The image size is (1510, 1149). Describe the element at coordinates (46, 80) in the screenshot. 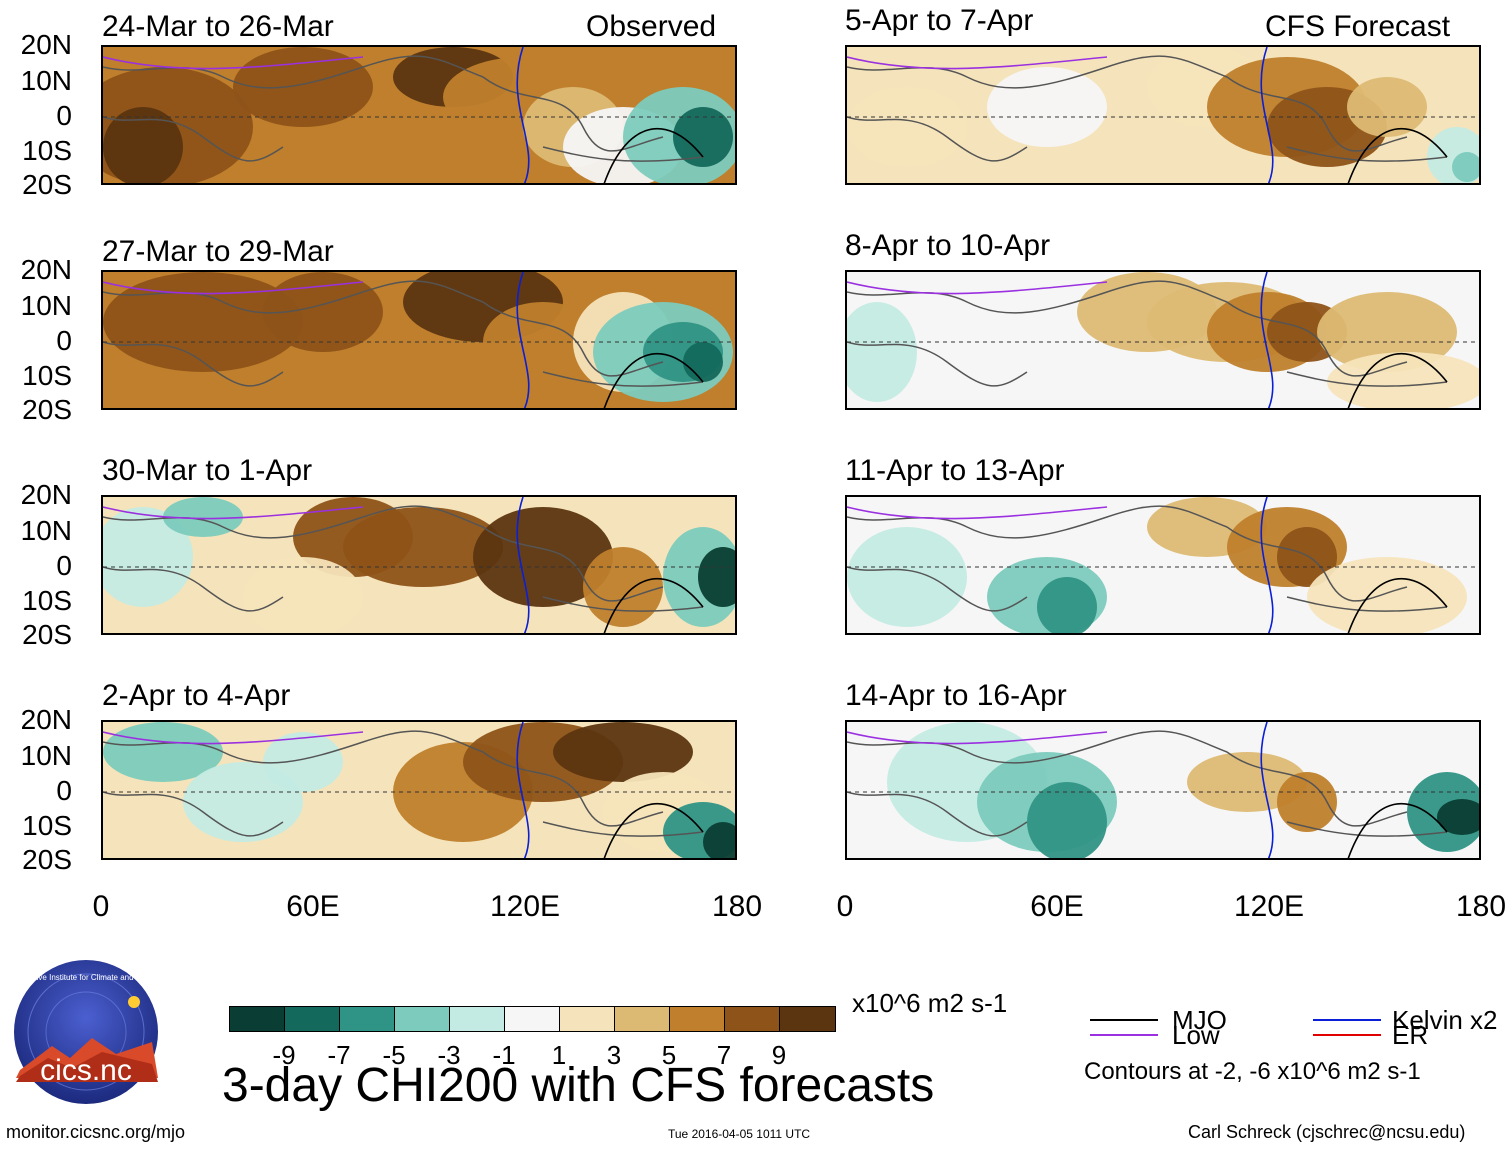

I see `y-label-0-1: 10N` at that location.